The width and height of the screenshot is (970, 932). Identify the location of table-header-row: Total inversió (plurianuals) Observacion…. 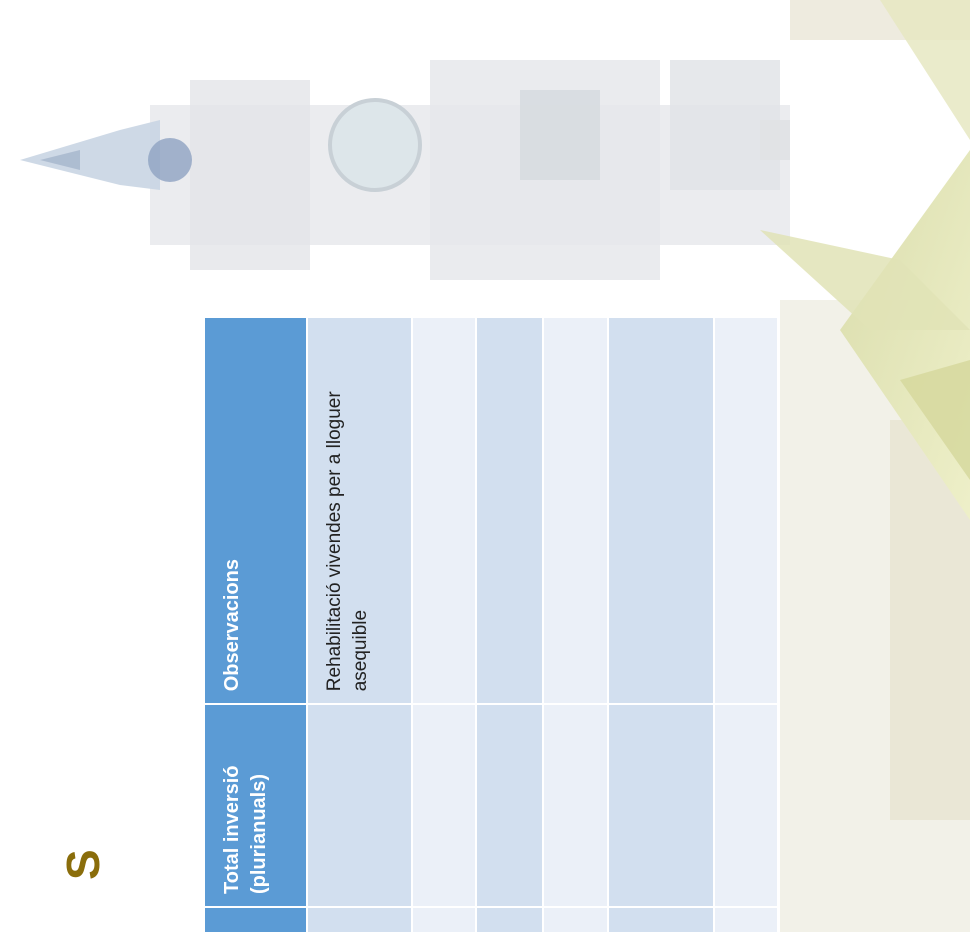
(256, 625).